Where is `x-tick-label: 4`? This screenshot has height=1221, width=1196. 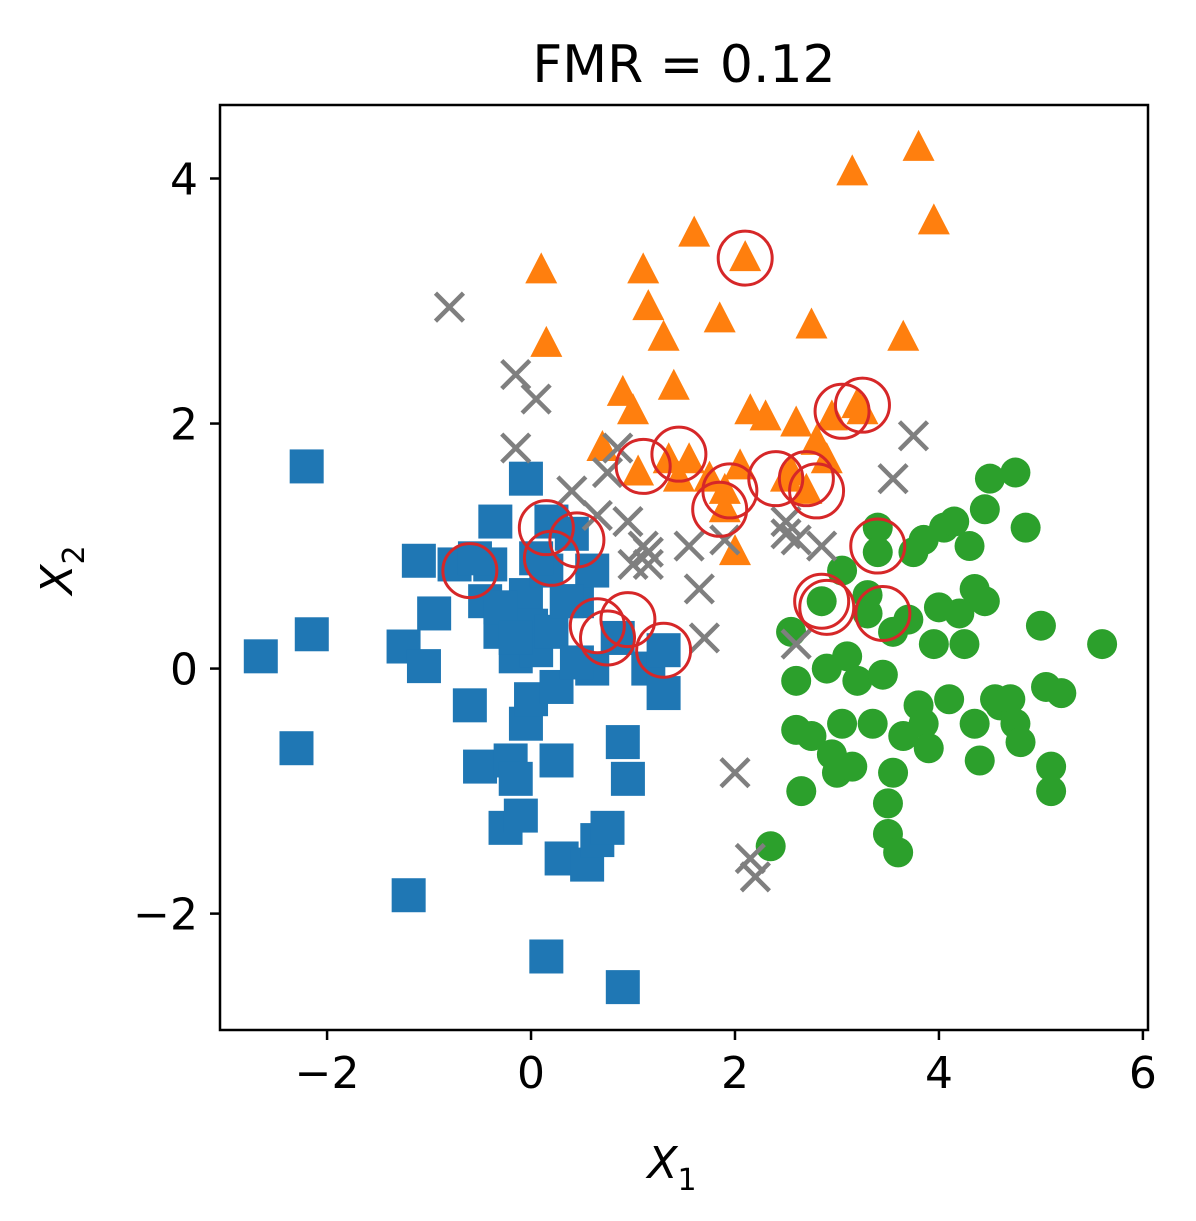
x-tick-label: 4 is located at coordinates (939, 1073).